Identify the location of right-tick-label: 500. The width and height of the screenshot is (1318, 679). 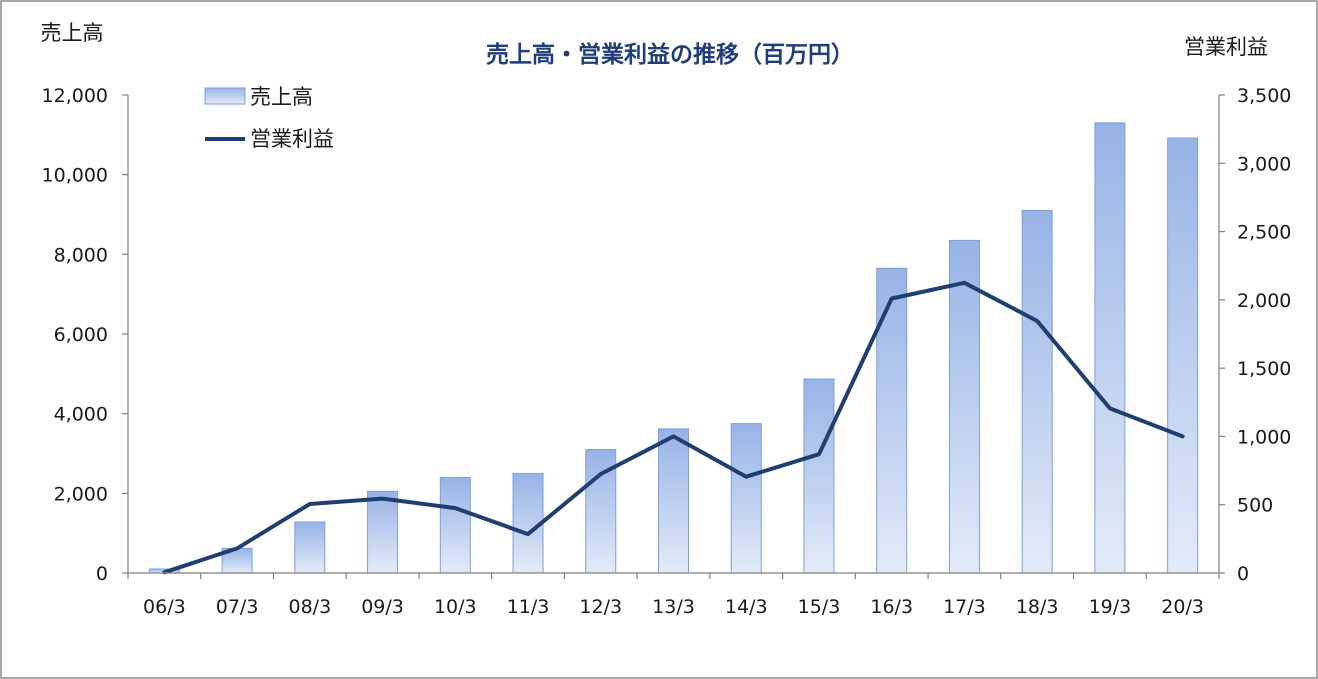
(1255, 506).